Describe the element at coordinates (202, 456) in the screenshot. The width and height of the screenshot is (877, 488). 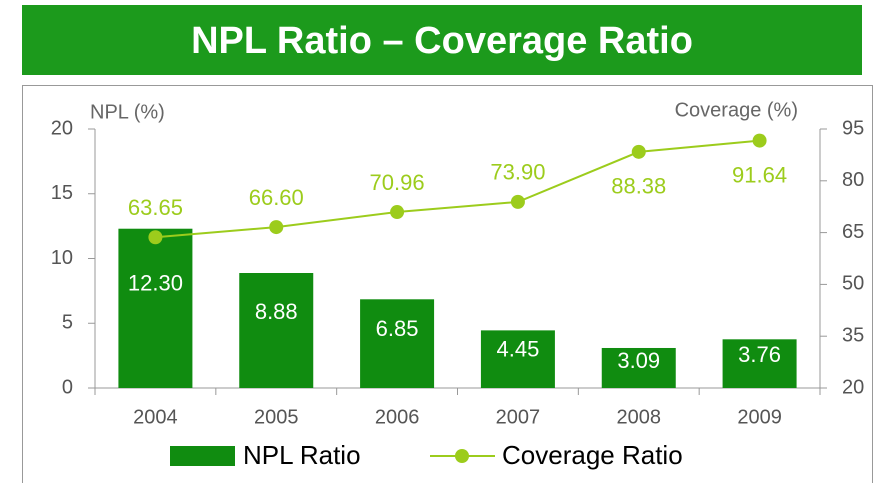
I see `legend-swatch` at that location.